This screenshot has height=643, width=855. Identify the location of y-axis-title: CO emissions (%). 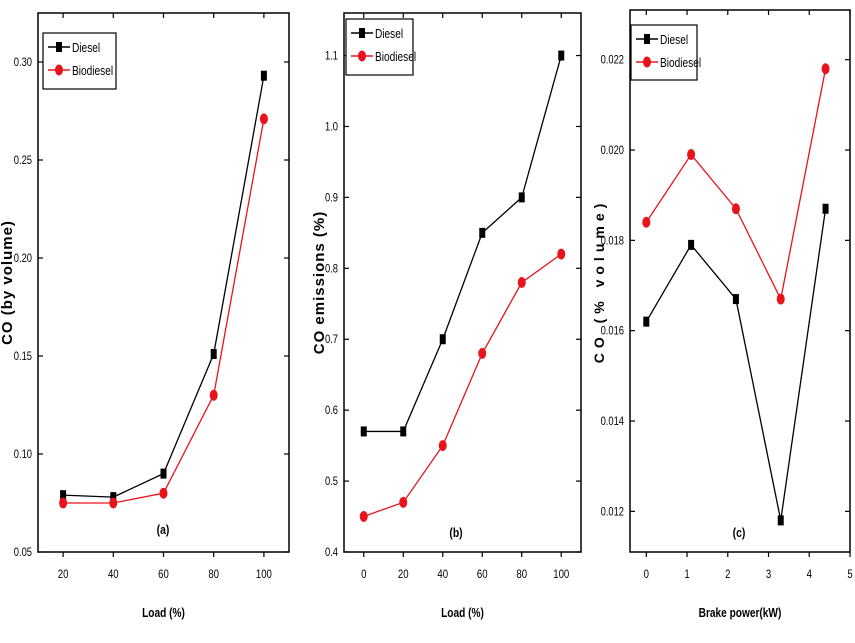
(319, 283).